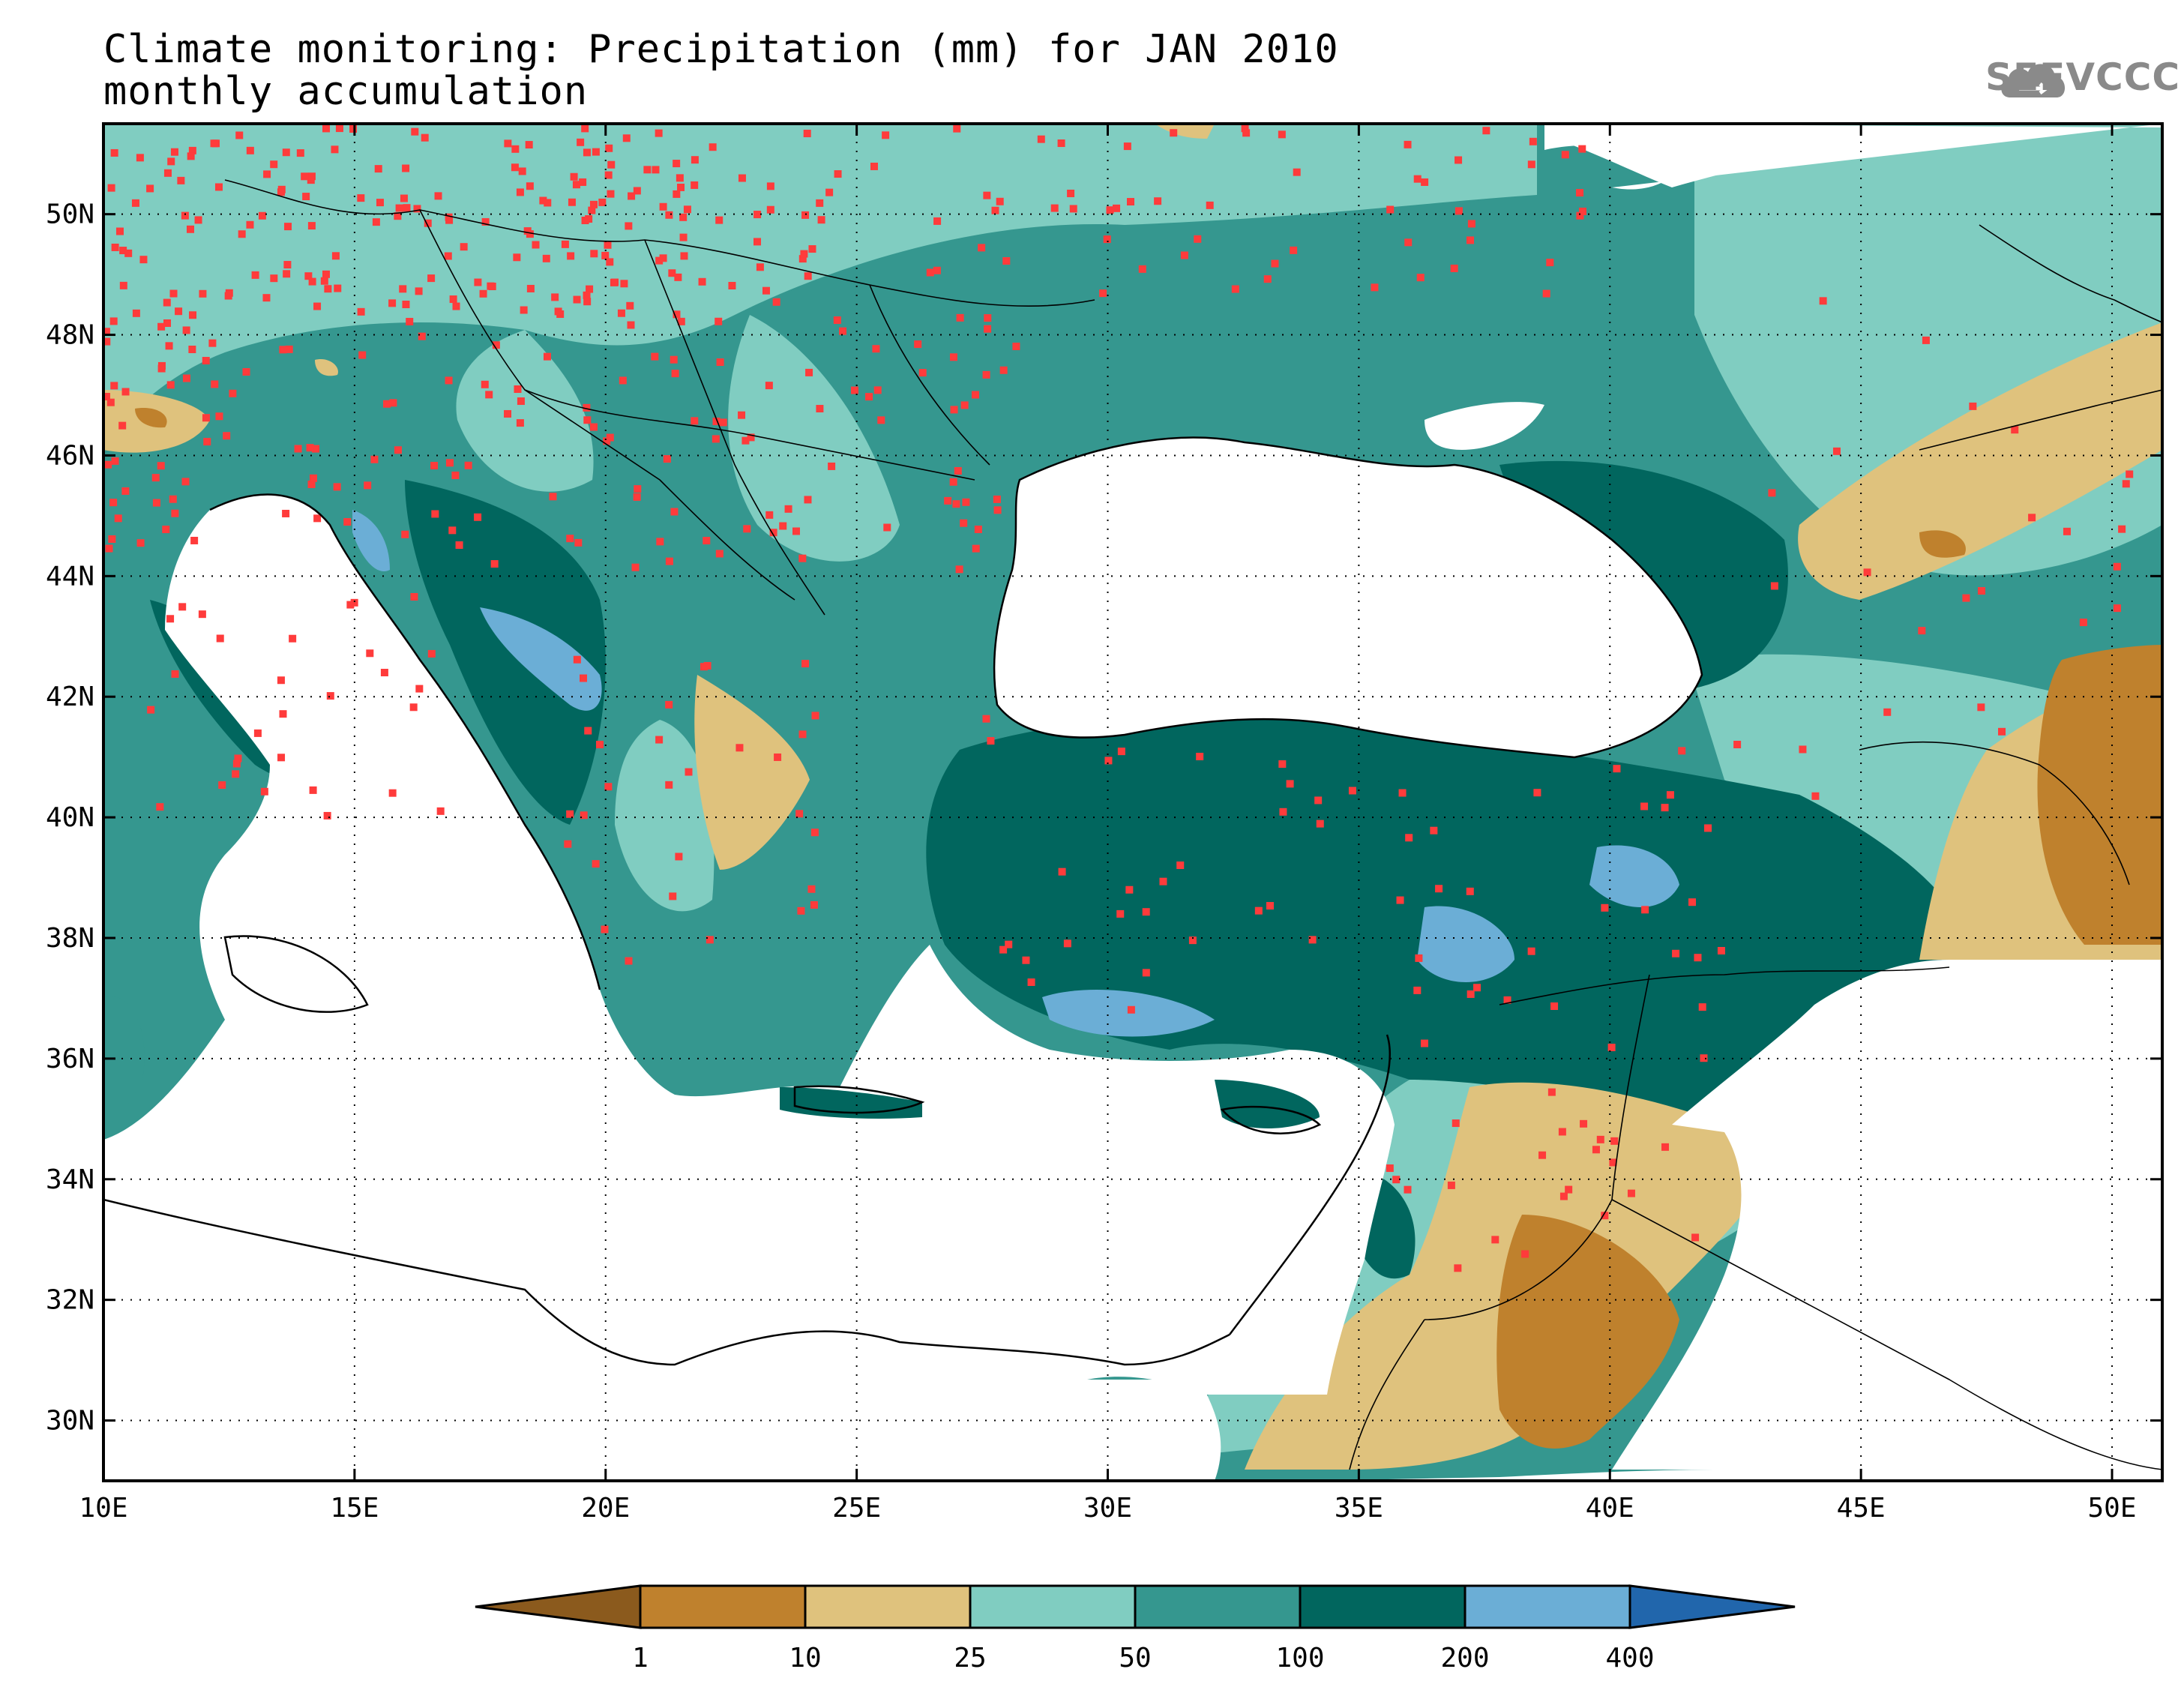  I want to click on lon-tick-label: 10E, so click(103, 1508).